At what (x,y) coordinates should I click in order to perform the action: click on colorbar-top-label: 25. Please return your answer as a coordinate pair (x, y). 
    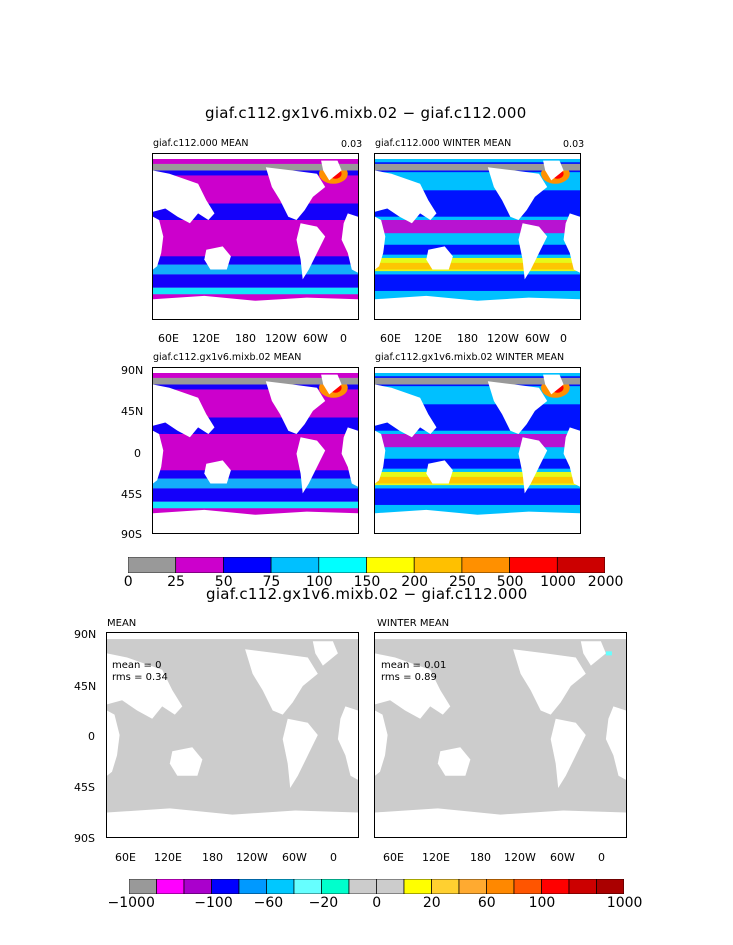
    Looking at the image, I should click on (176, 582).